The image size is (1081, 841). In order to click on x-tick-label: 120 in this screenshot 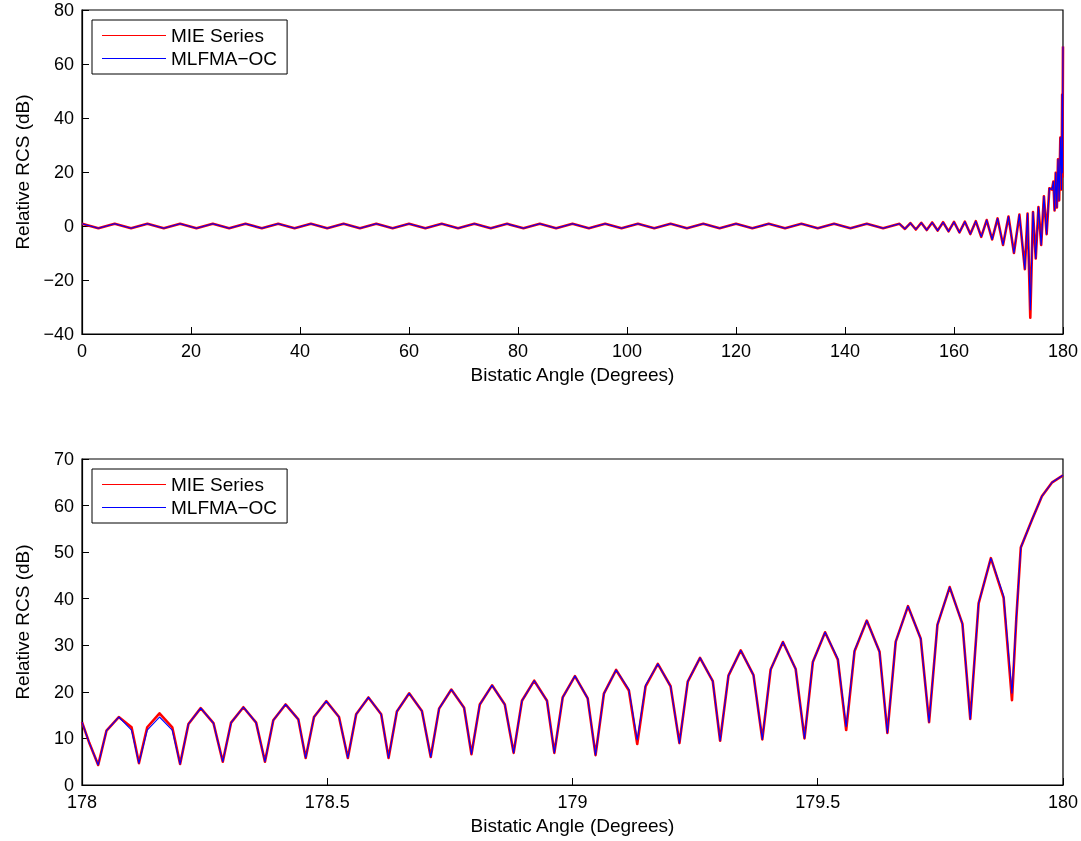, I will do `click(736, 351)`.